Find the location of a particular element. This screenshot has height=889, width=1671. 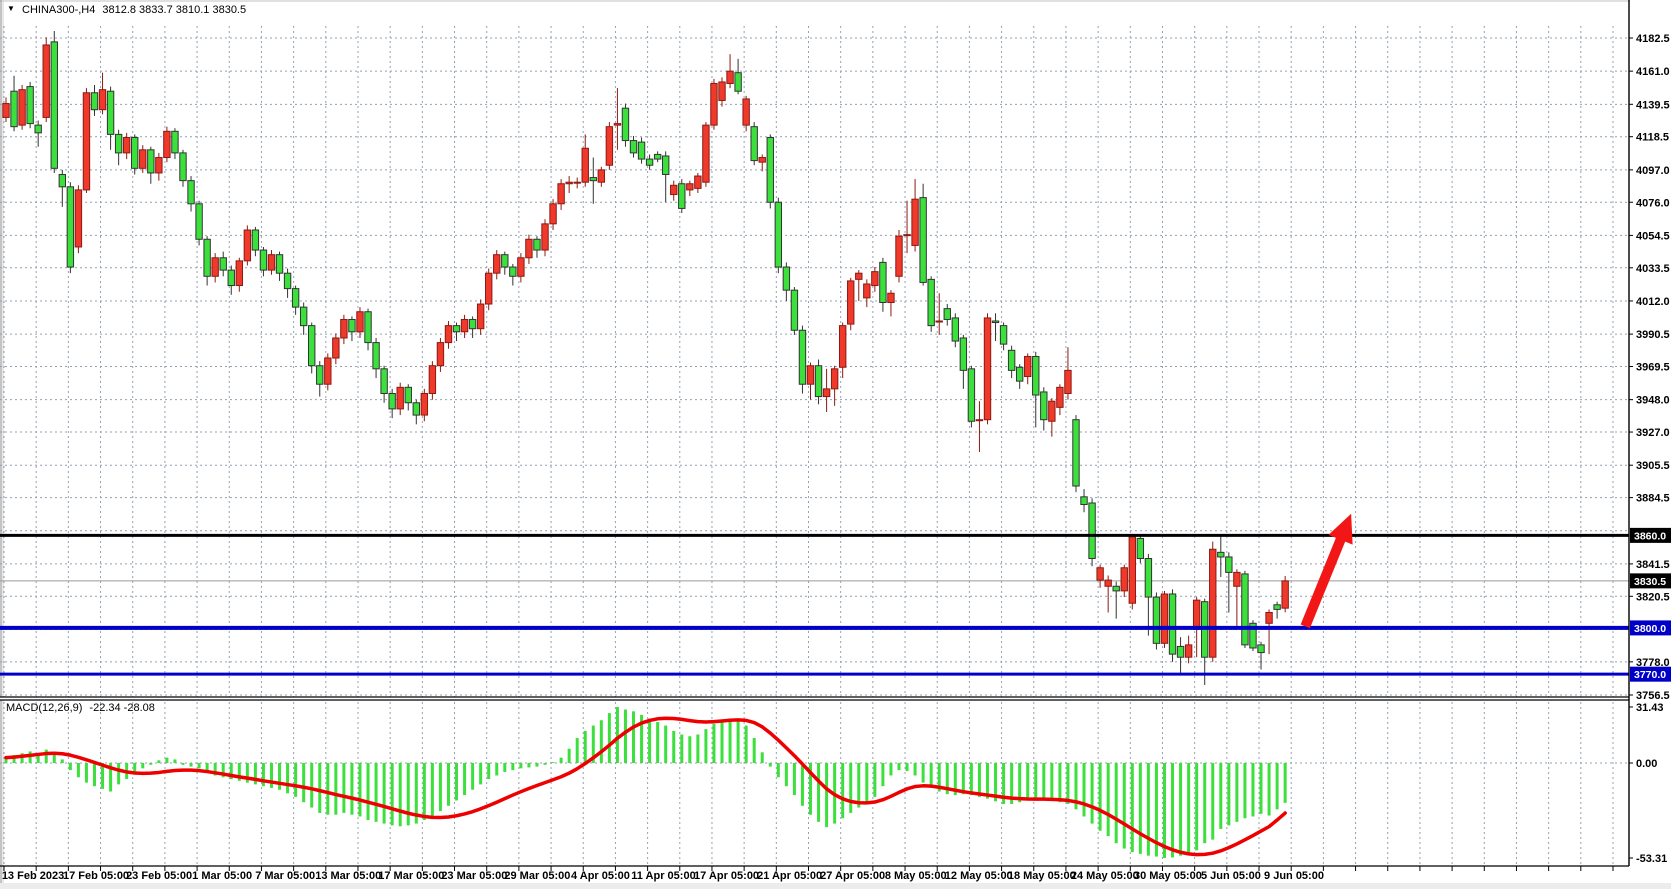

svg-text: 4076.0 is located at coordinates (1653, 203).